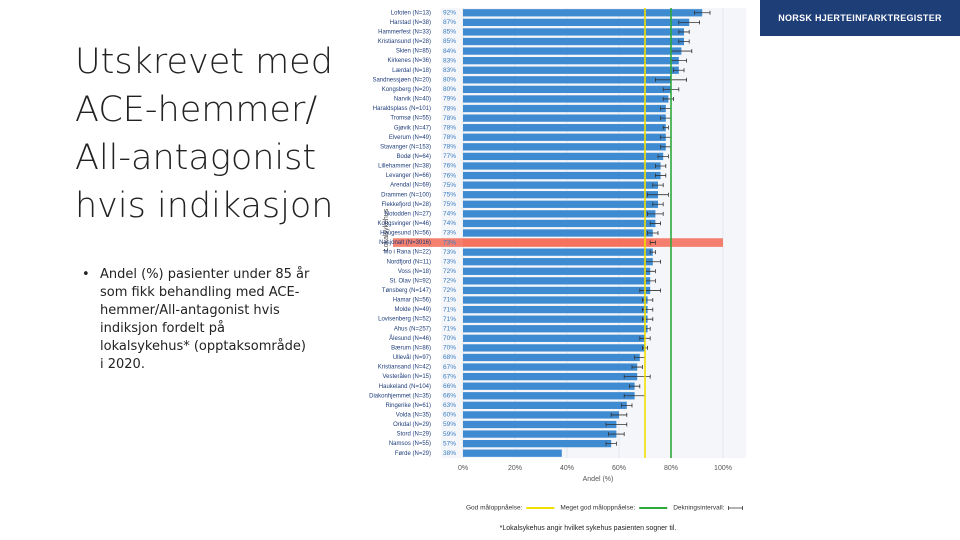  What do you see at coordinates (463, 468) in the screenshot?
I see `x-tick-label: 0%` at bounding box center [463, 468].